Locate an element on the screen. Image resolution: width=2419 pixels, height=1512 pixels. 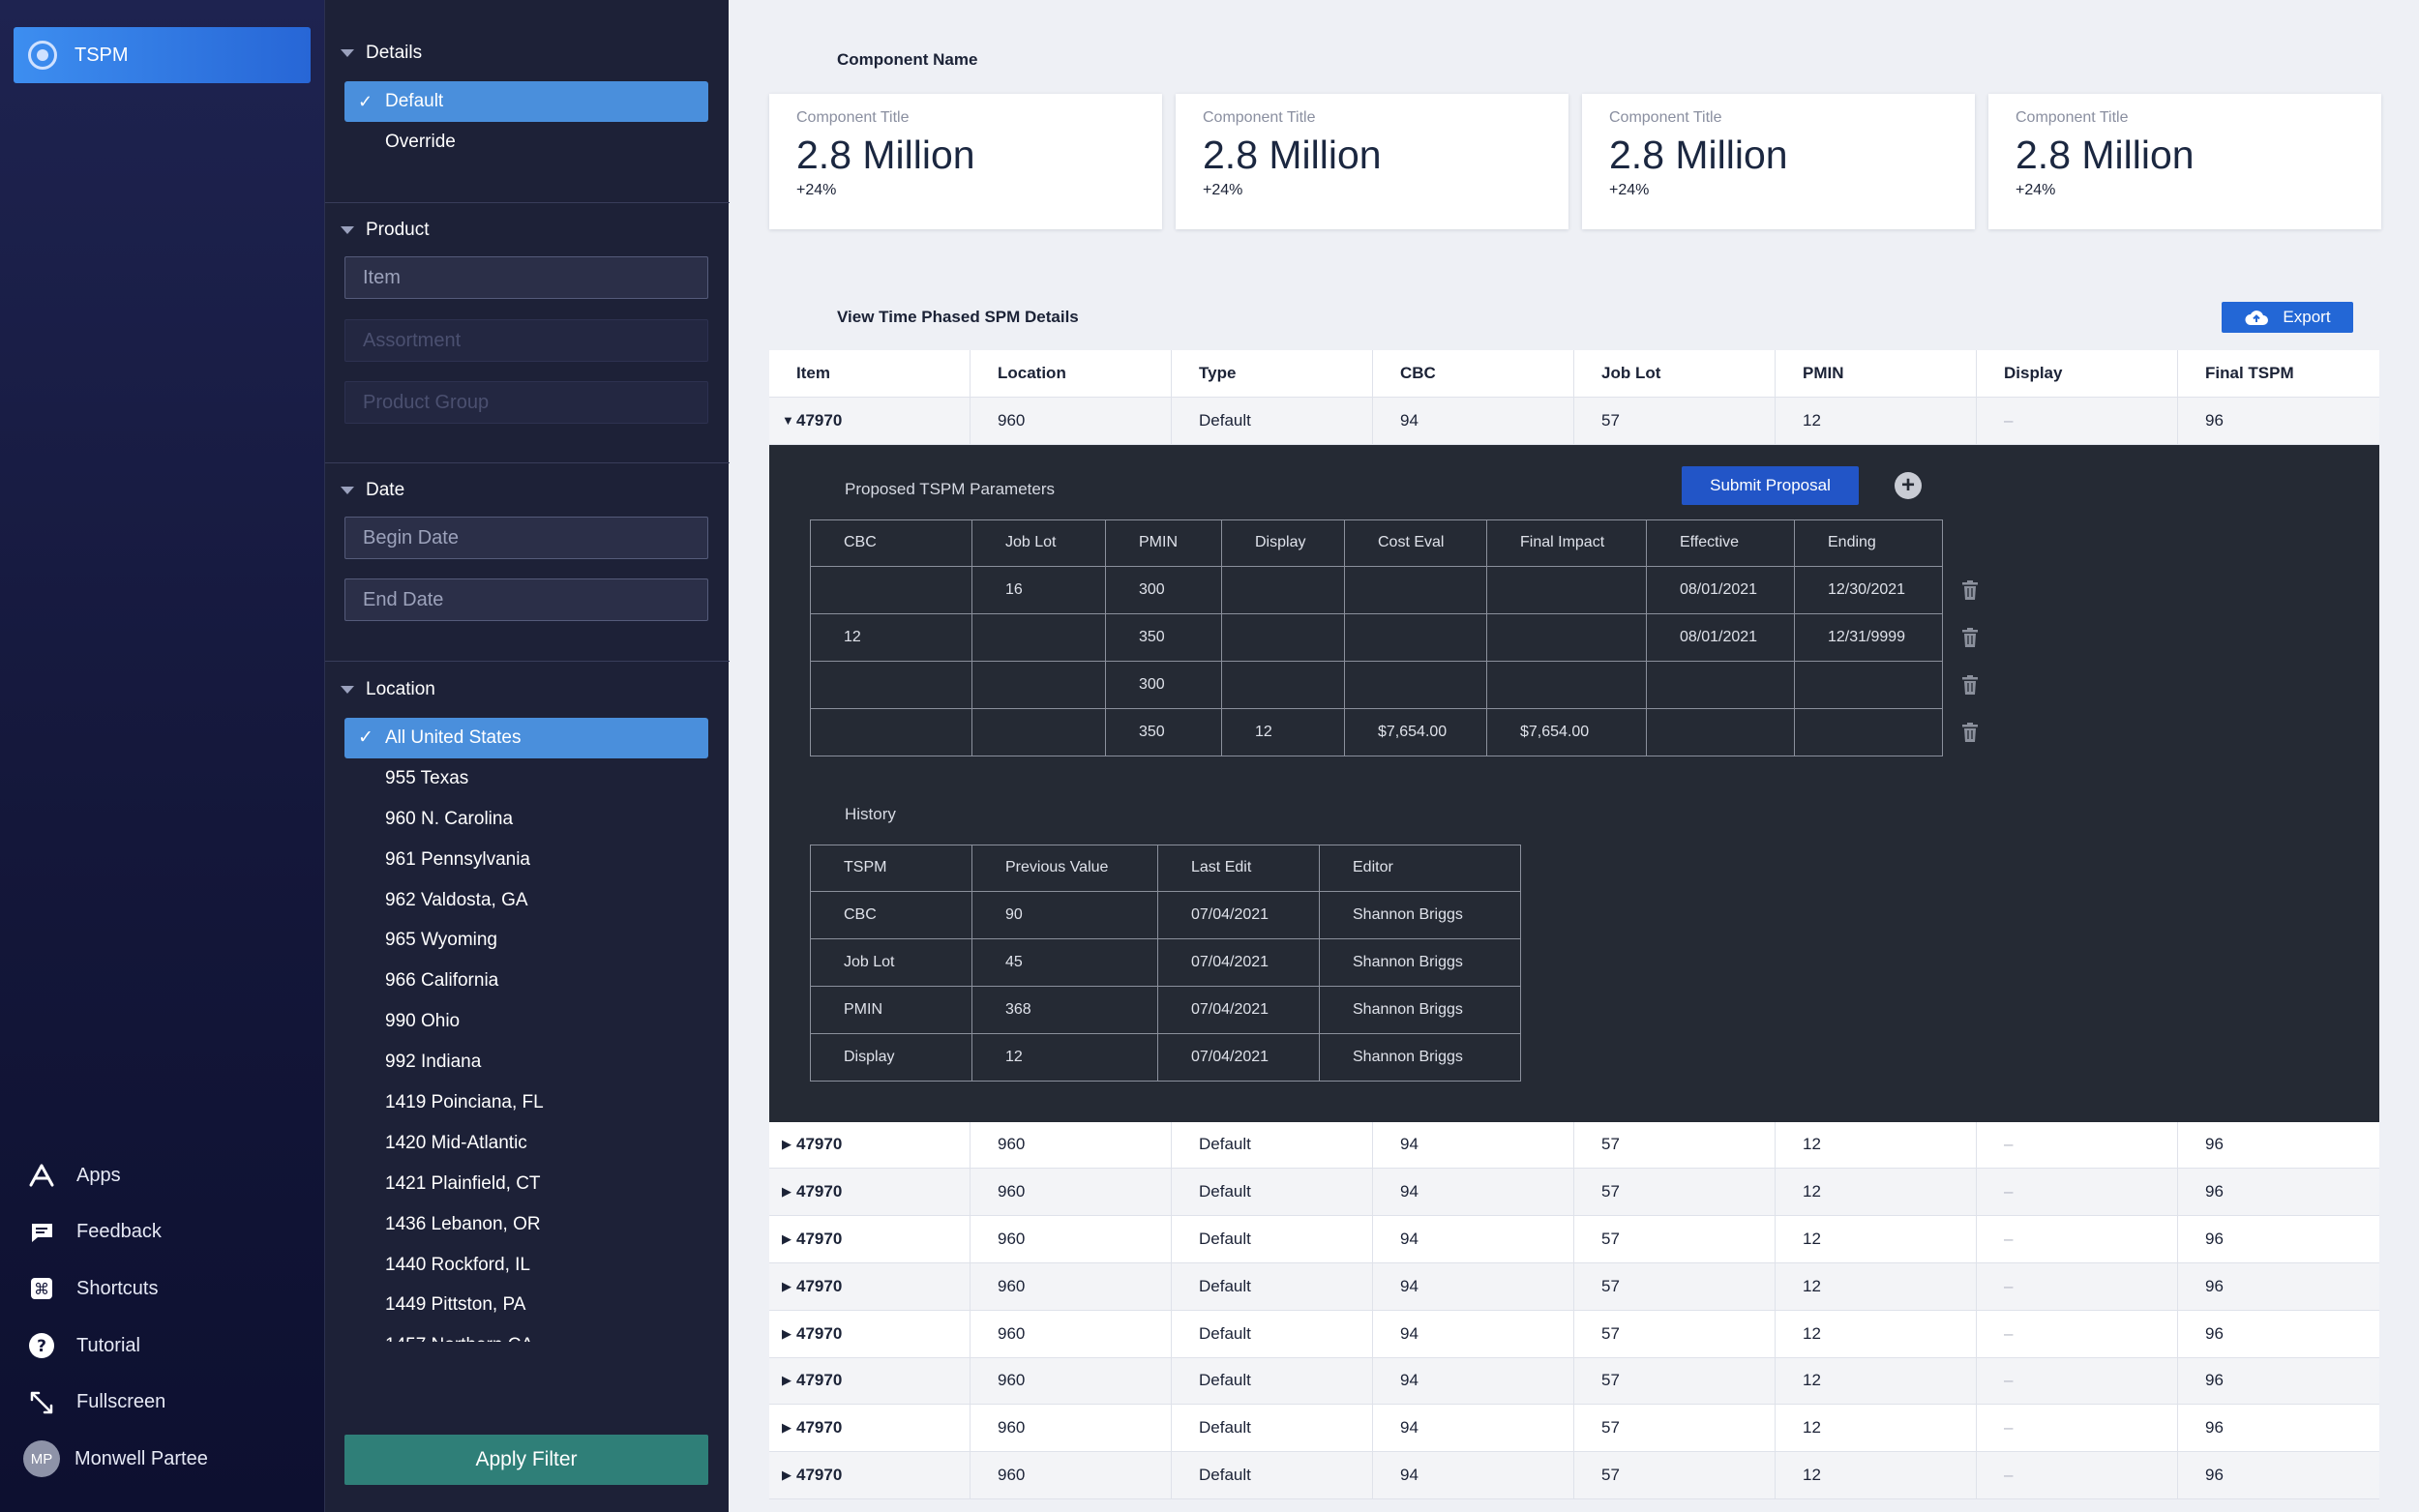
location-option: ✓ All United States is located at coordinates (526, 738).